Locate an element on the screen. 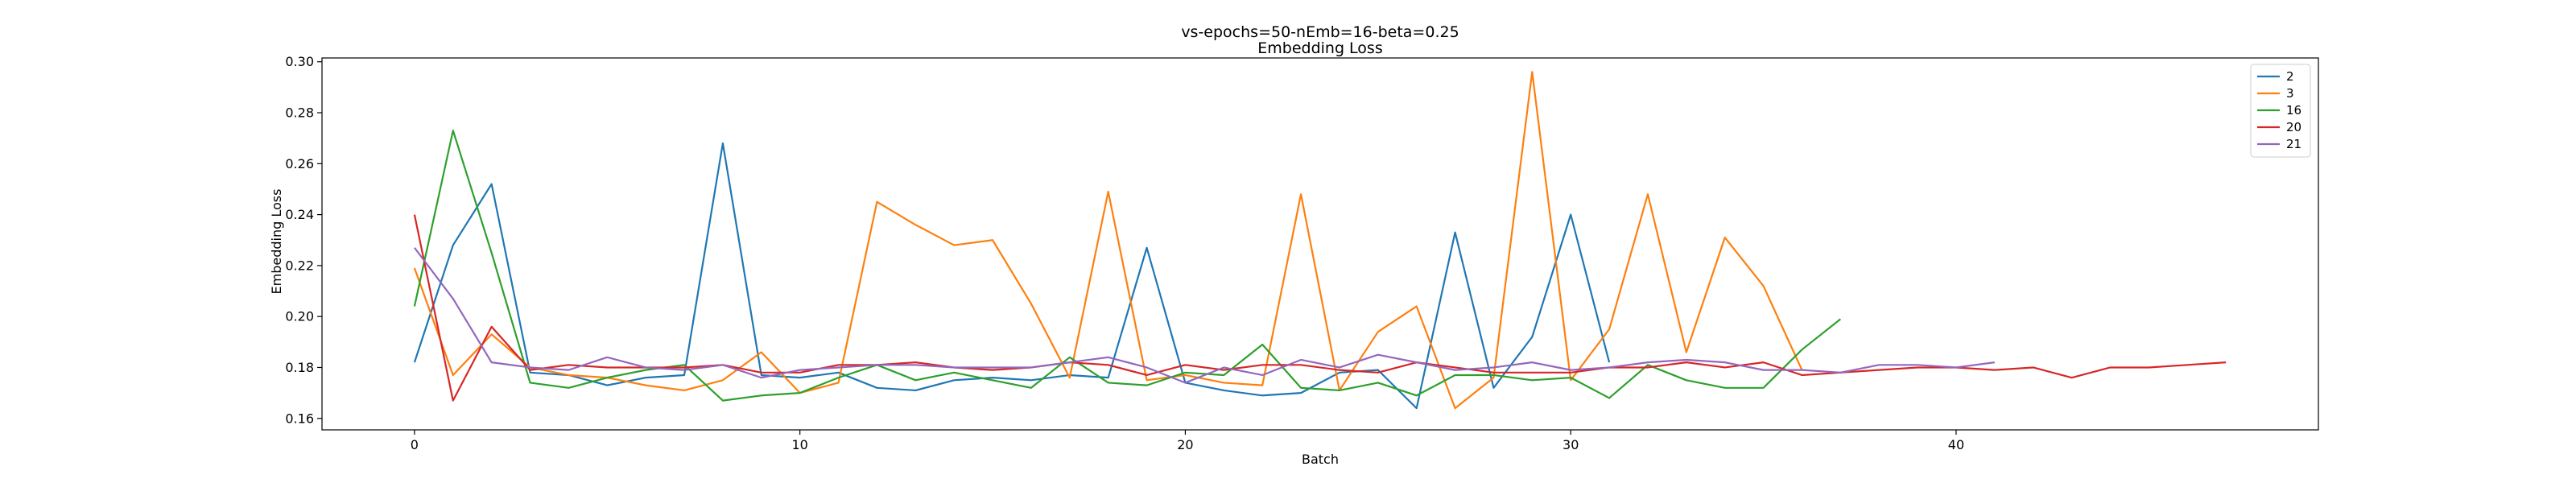 Image resolution: width=2576 pixels, height=483 pixels. legend-label-16: 16 is located at coordinates (2293, 111).